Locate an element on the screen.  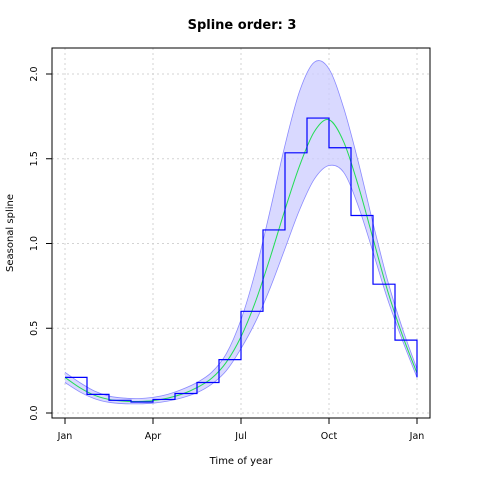
y-tick-label: 0.5 is located at coordinates (34, 328).